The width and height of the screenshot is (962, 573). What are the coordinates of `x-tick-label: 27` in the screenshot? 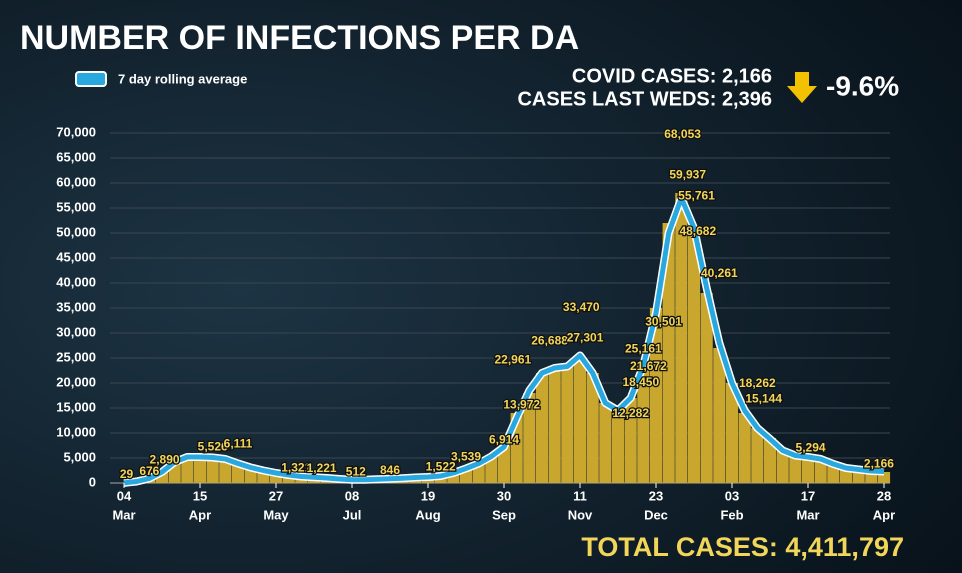 It's located at (276, 495).